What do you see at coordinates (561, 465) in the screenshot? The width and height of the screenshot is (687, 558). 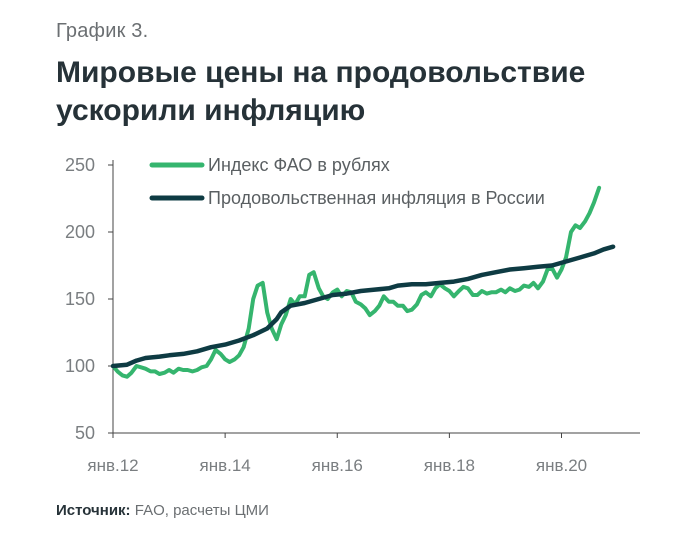 I see `x-tick-label: янв.20` at bounding box center [561, 465].